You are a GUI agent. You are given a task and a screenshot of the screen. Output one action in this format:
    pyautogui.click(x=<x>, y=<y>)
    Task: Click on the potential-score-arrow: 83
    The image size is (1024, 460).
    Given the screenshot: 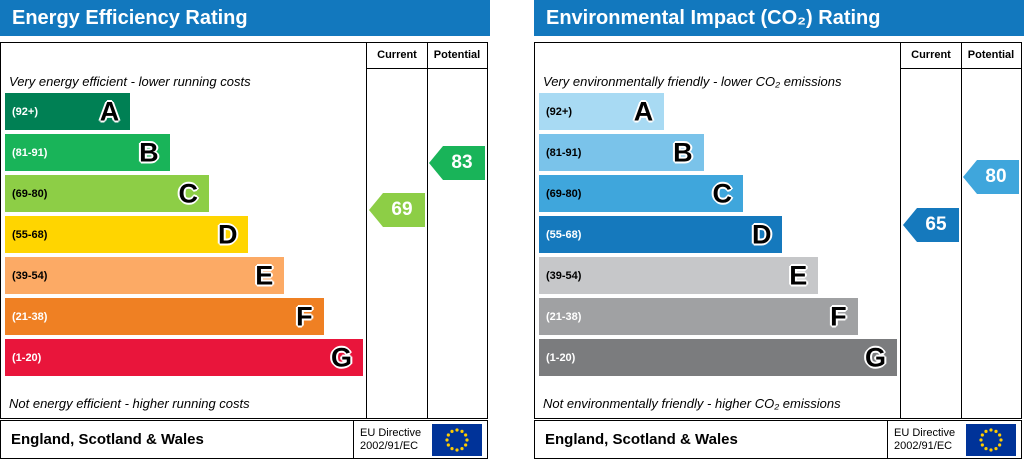 What is the action you would take?
    pyautogui.click(x=457, y=163)
    